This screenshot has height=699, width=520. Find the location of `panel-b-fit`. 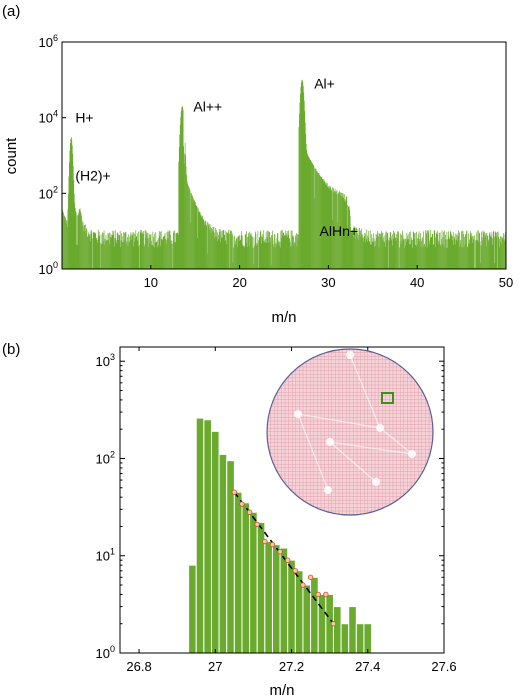

panel-b-fit is located at coordinates (284, 558).